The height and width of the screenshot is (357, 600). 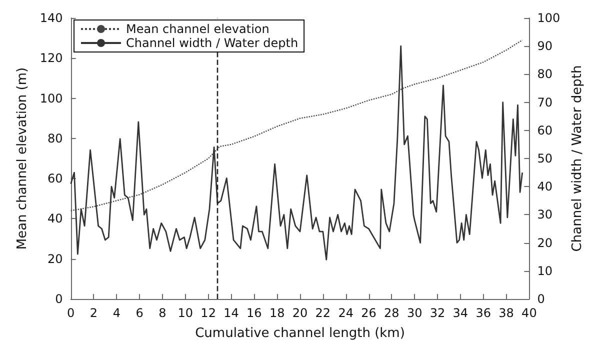 I want to click on x-tick-label: 12, so click(x=208, y=313).